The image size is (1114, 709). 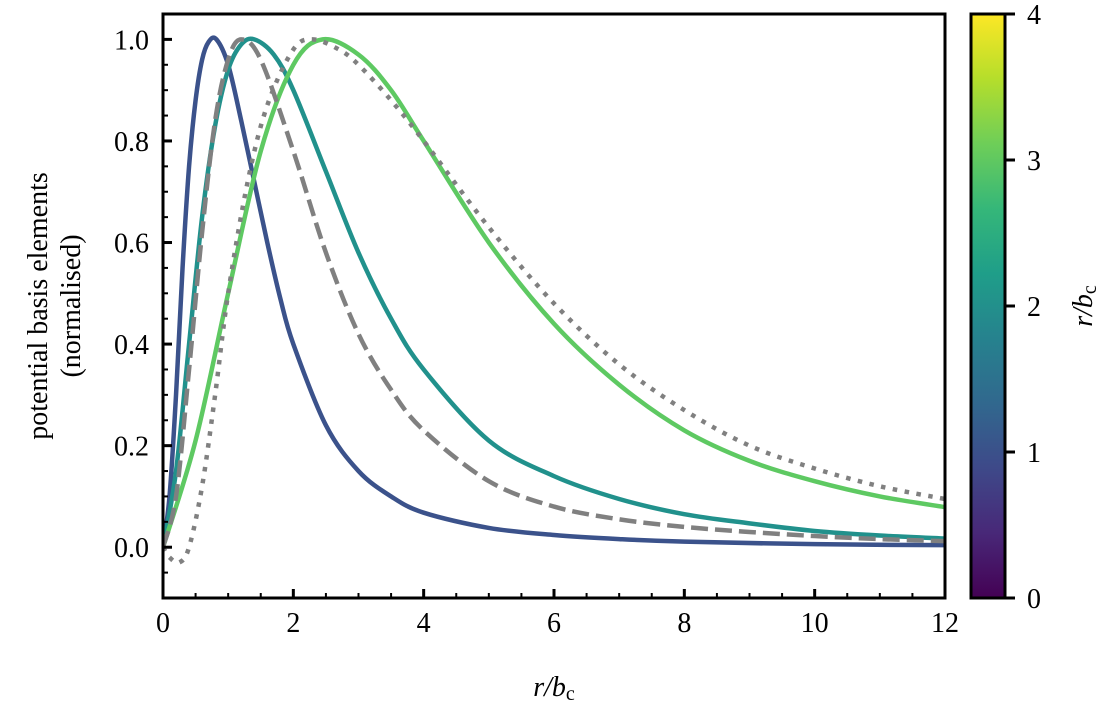 I want to click on y-tick-label: 0.6, so click(x=131, y=244).